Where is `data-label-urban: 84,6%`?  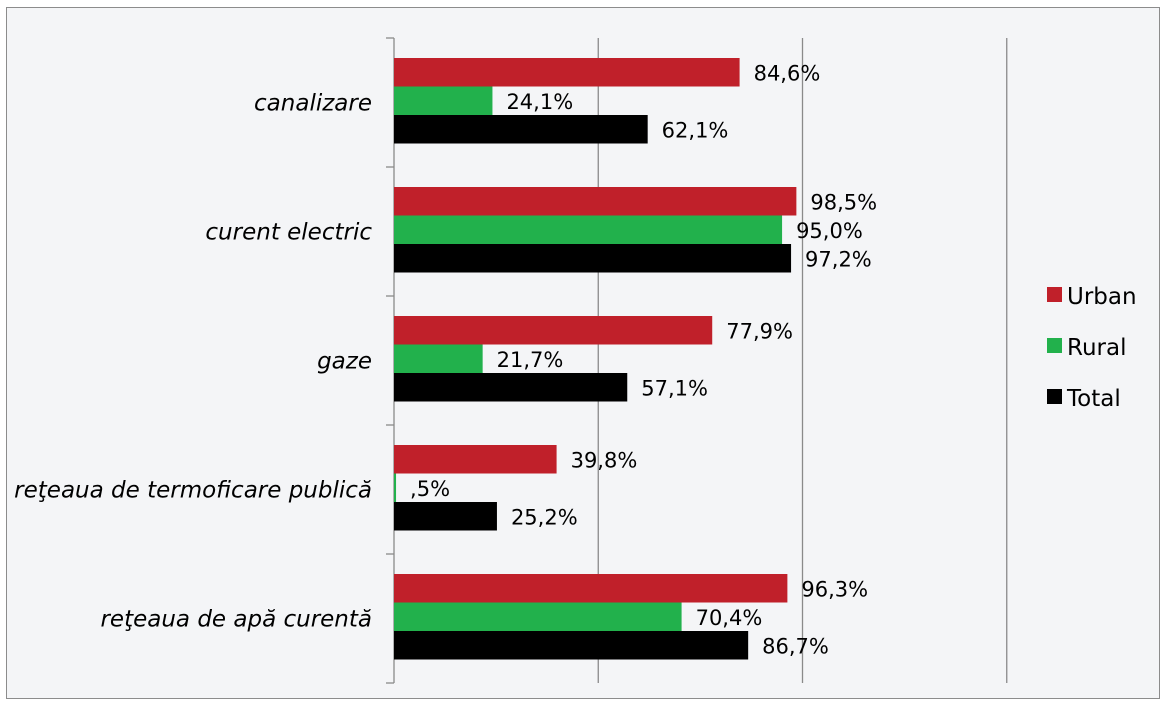
data-label-urban: 84,6% is located at coordinates (787, 73).